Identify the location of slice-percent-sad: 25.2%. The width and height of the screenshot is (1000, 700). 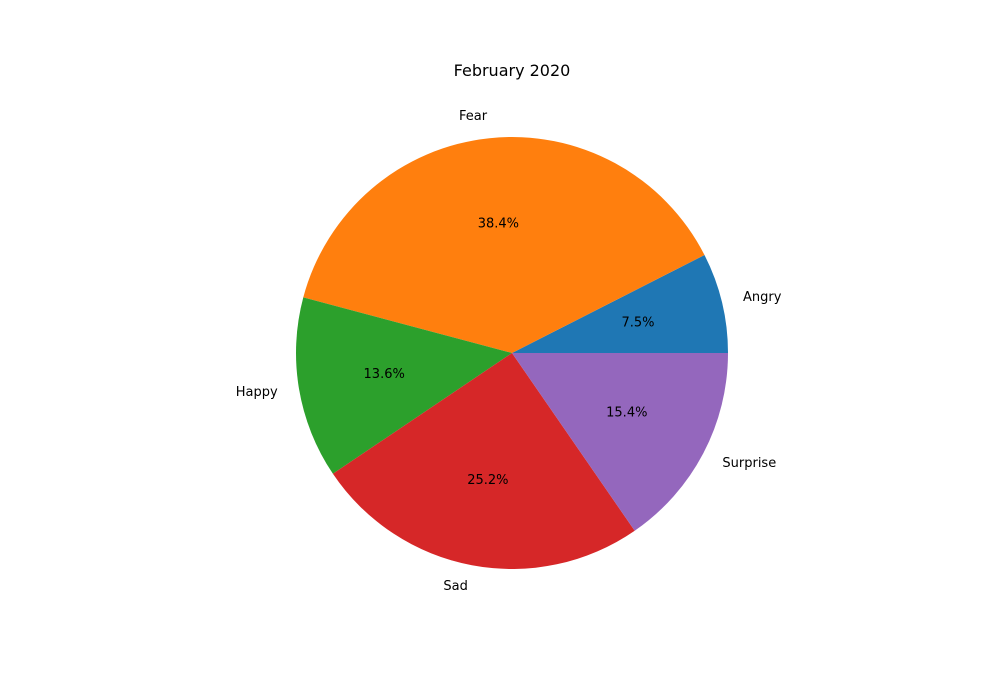
(487, 480).